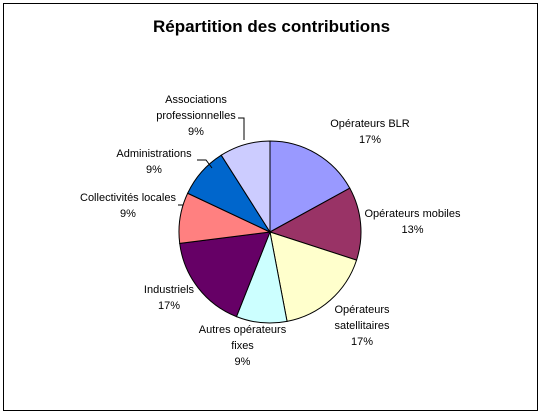 The height and width of the screenshot is (416, 543). What do you see at coordinates (412, 222) in the screenshot?
I see `label-operateurs-mobiles: Opérateurs mobiles 13%` at bounding box center [412, 222].